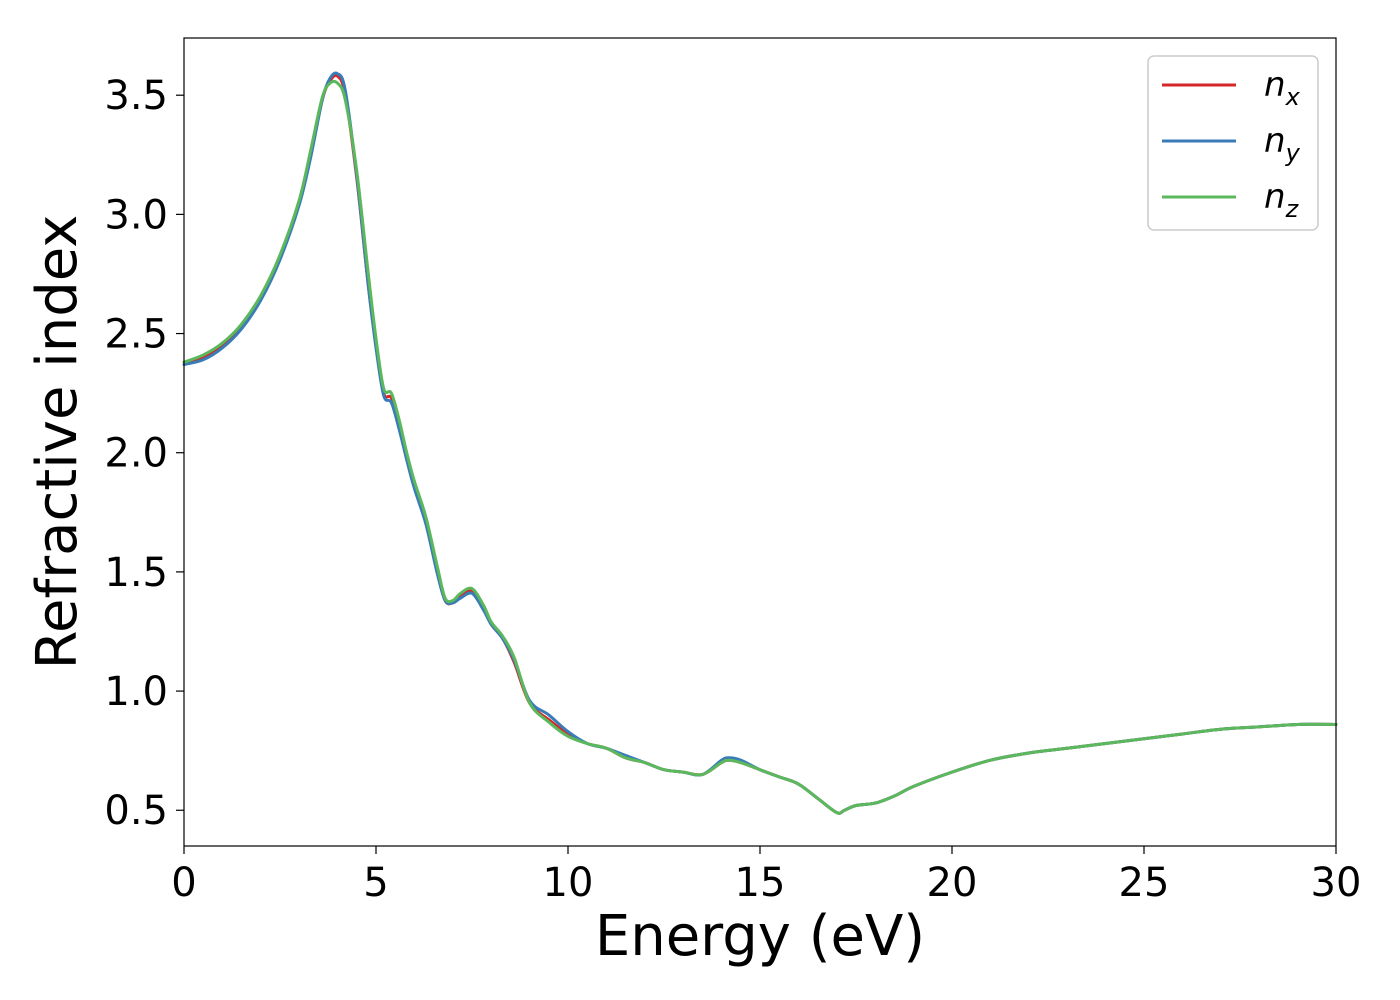  Describe the element at coordinates (136, 454) in the screenshot. I see `y-tick-label: 2.0` at that location.